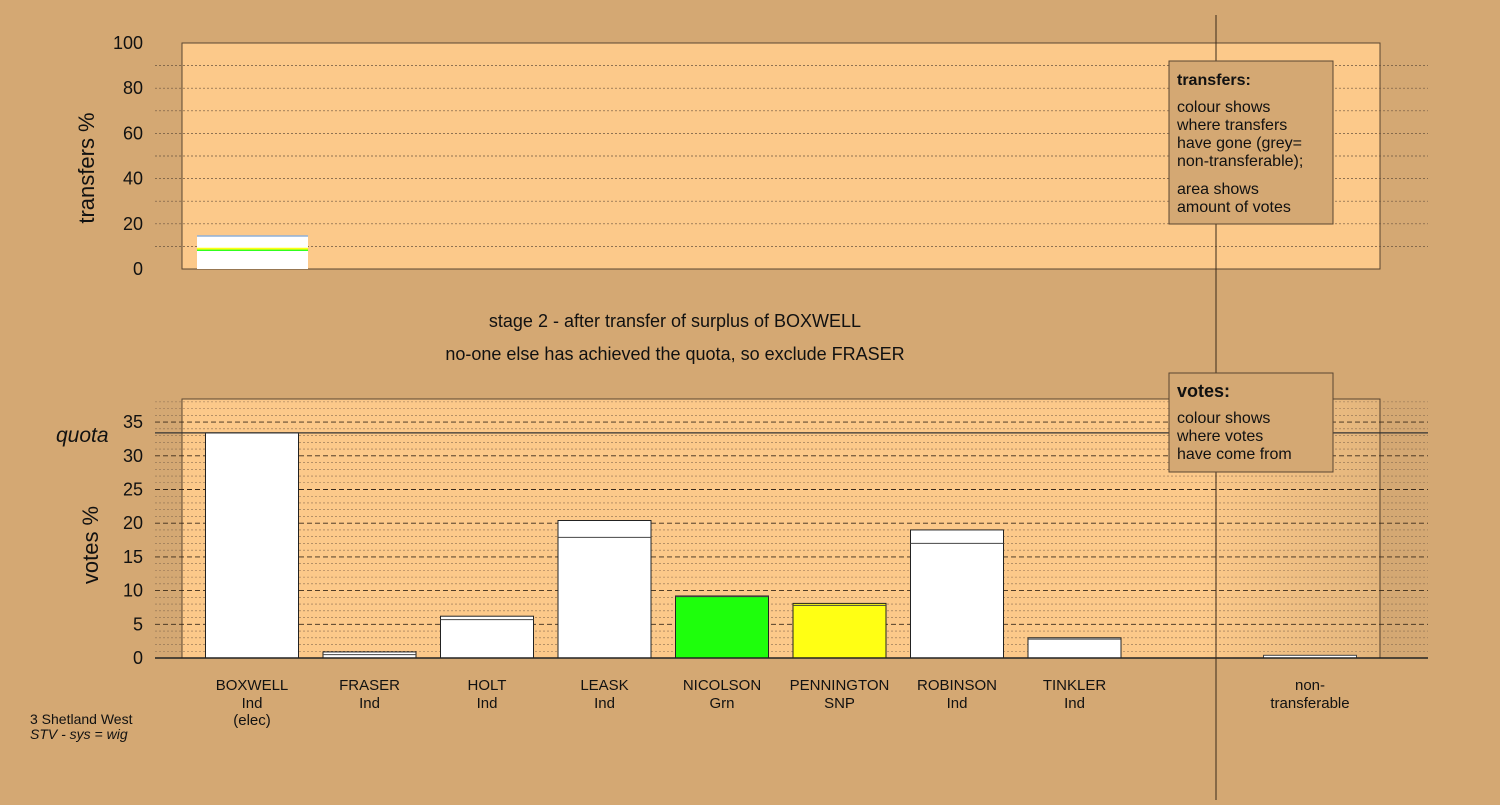 The image size is (1500, 805). Describe the element at coordinates (90, 545) in the screenshot. I see `votes-y-axis-label: votes %` at that location.